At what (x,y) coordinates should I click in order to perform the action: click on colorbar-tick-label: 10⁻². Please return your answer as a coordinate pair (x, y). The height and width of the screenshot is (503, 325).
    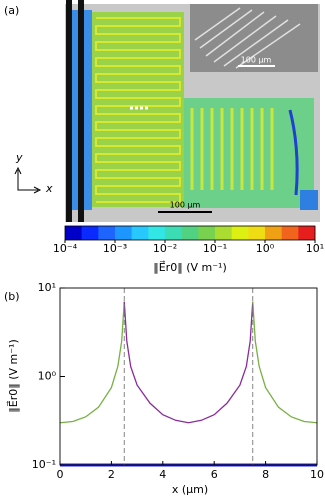
    Looking at the image, I should click on (165, 248).